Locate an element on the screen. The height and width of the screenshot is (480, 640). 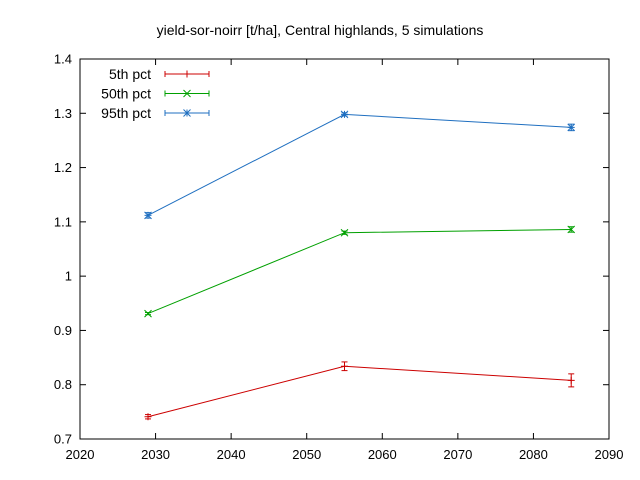
legend-label: 50th pct is located at coordinates (126, 94).